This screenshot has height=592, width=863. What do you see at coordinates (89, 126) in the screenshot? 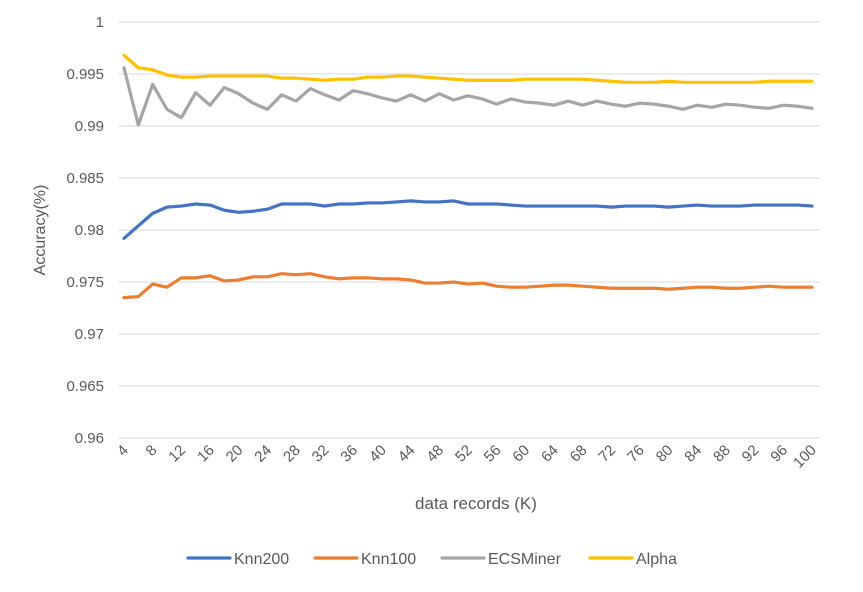
I see `y-tick-label: 0.99` at bounding box center [89, 126].